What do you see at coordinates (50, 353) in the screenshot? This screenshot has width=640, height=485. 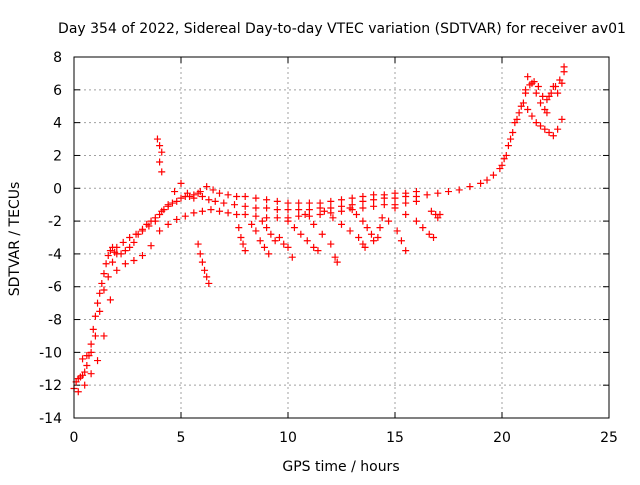 I see `y-tick-label: -10` at bounding box center [50, 353].